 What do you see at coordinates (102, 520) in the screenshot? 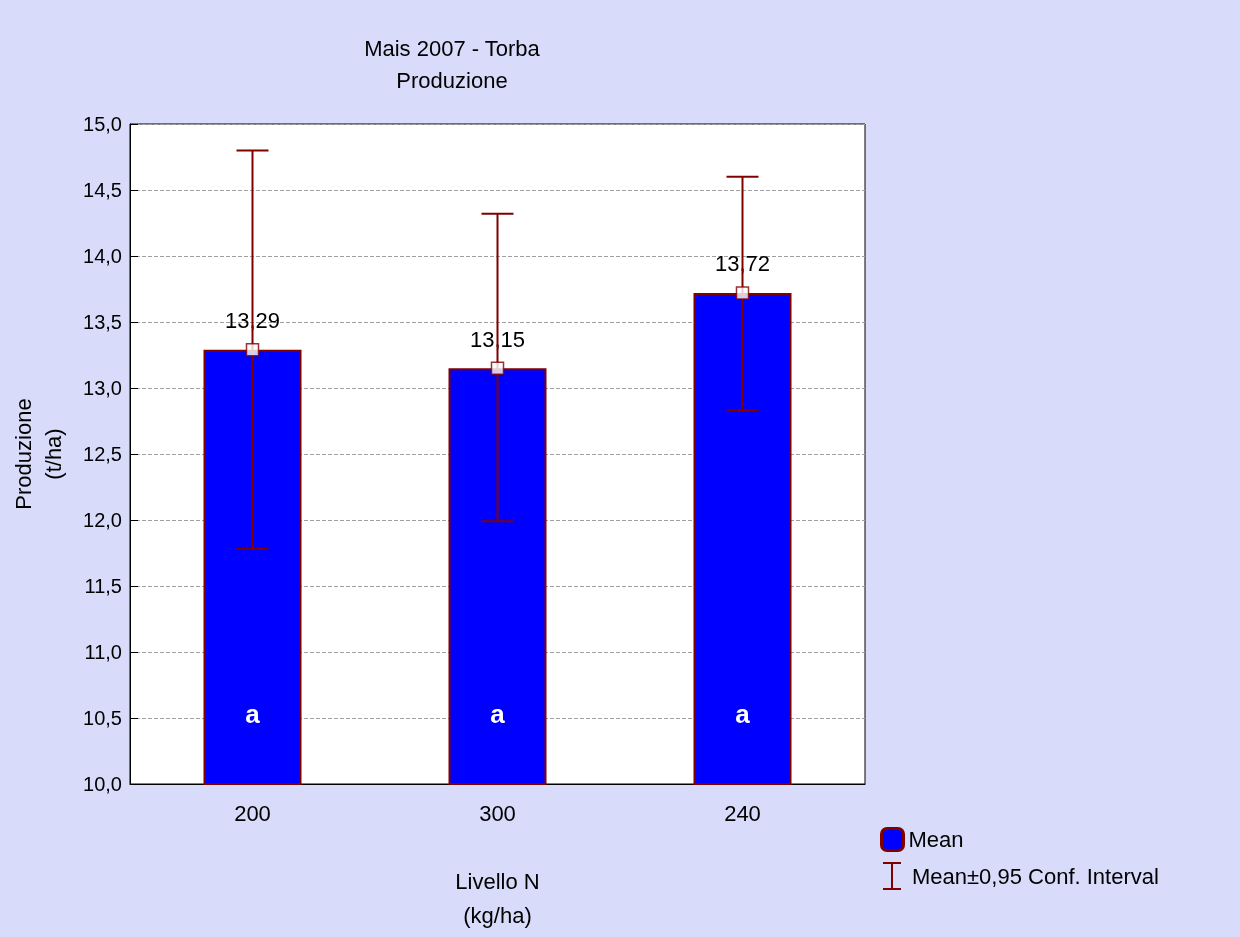
I see `y-tick-label: 12,0` at bounding box center [102, 520].